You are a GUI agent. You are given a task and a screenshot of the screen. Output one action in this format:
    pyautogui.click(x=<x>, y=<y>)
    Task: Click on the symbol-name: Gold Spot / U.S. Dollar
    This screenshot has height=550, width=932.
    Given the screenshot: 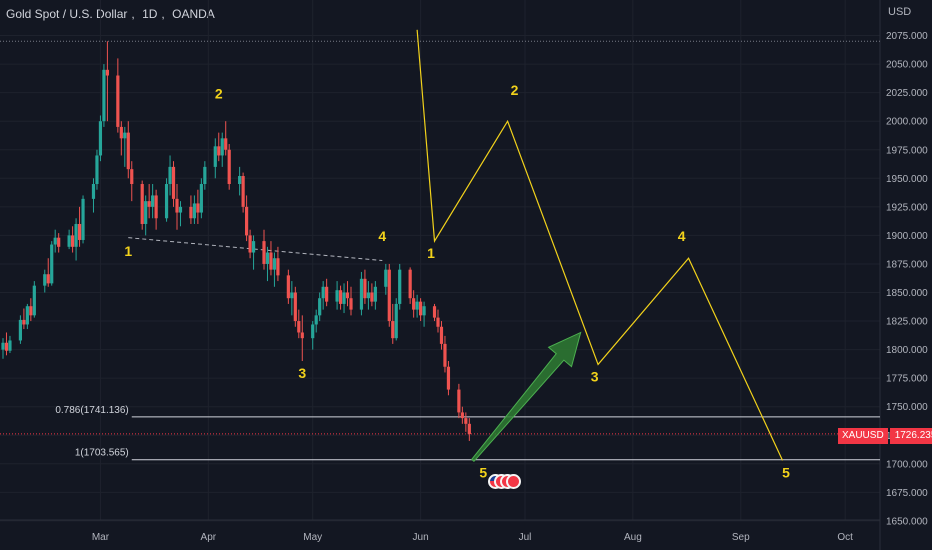 What is the action you would take?
    pyautogui.click(x=67, y=14)
    